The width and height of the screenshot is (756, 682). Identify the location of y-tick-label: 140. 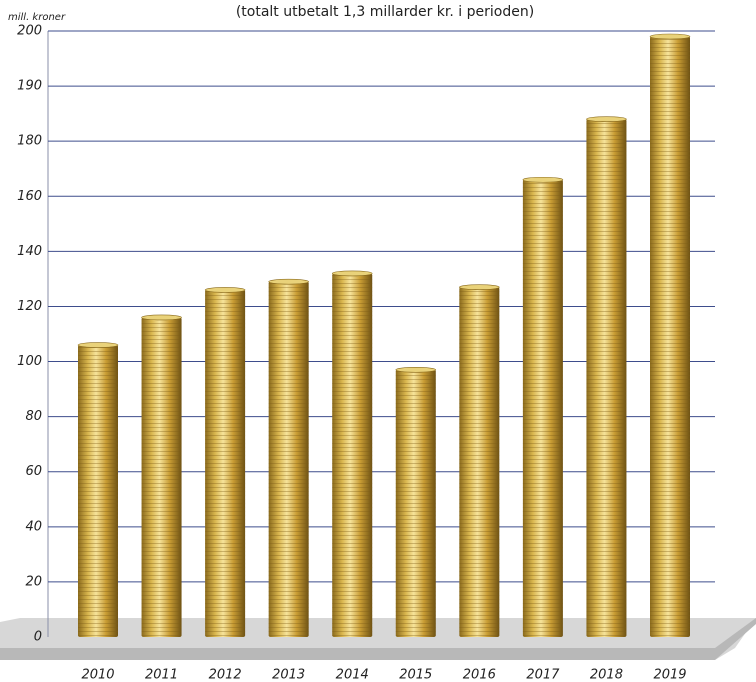
(29, 251).